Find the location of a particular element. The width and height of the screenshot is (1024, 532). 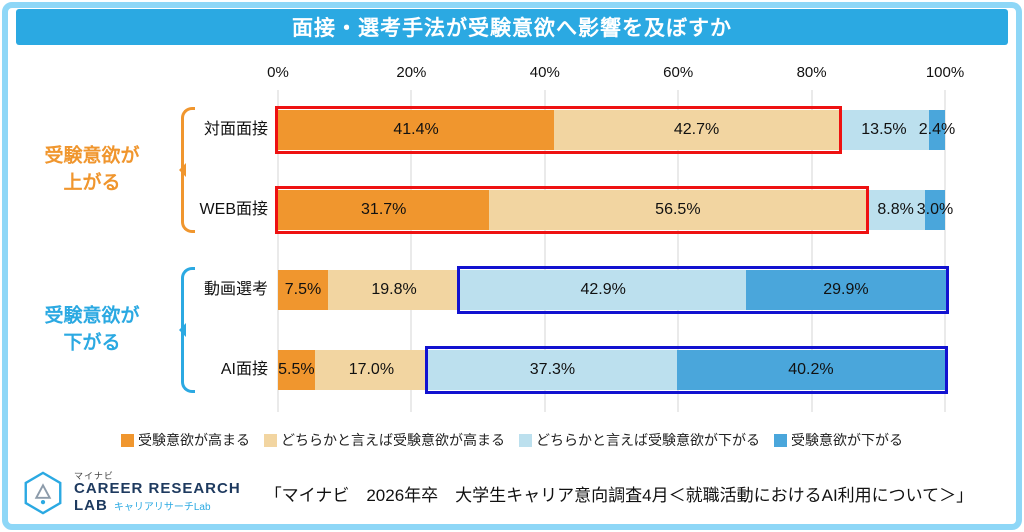

bar-value-label: 56.5% is located at coordinates (678, 209).